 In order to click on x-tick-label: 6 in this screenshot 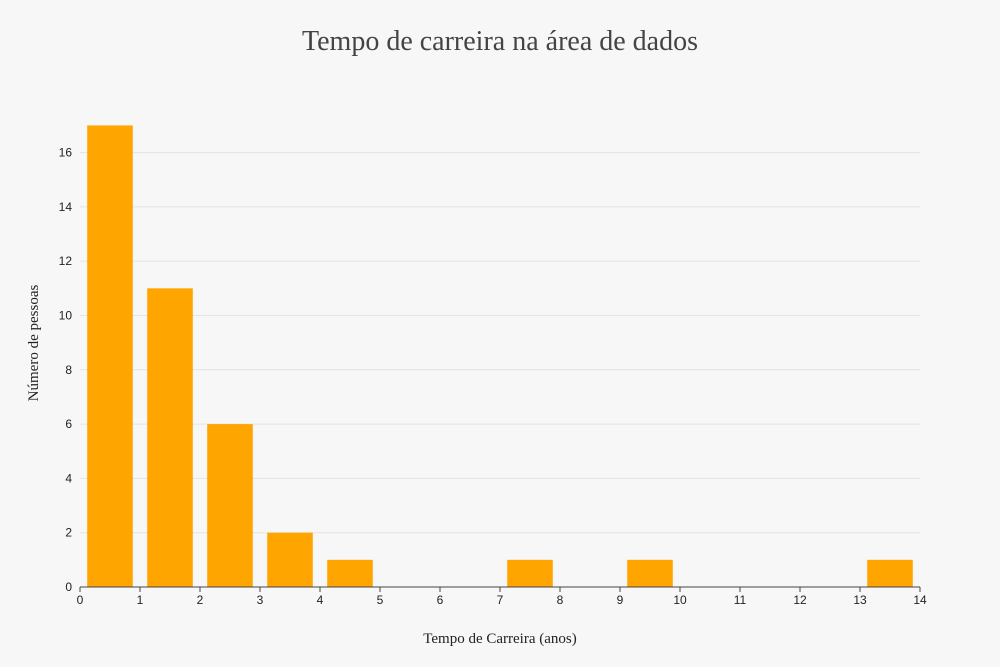, I will do `click(440, 600)`.